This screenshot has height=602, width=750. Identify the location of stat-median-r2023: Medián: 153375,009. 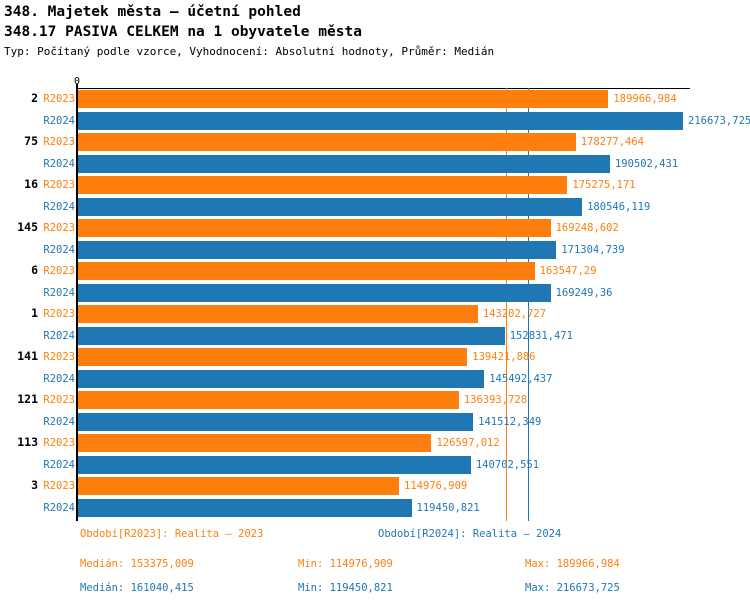
(137, 564).